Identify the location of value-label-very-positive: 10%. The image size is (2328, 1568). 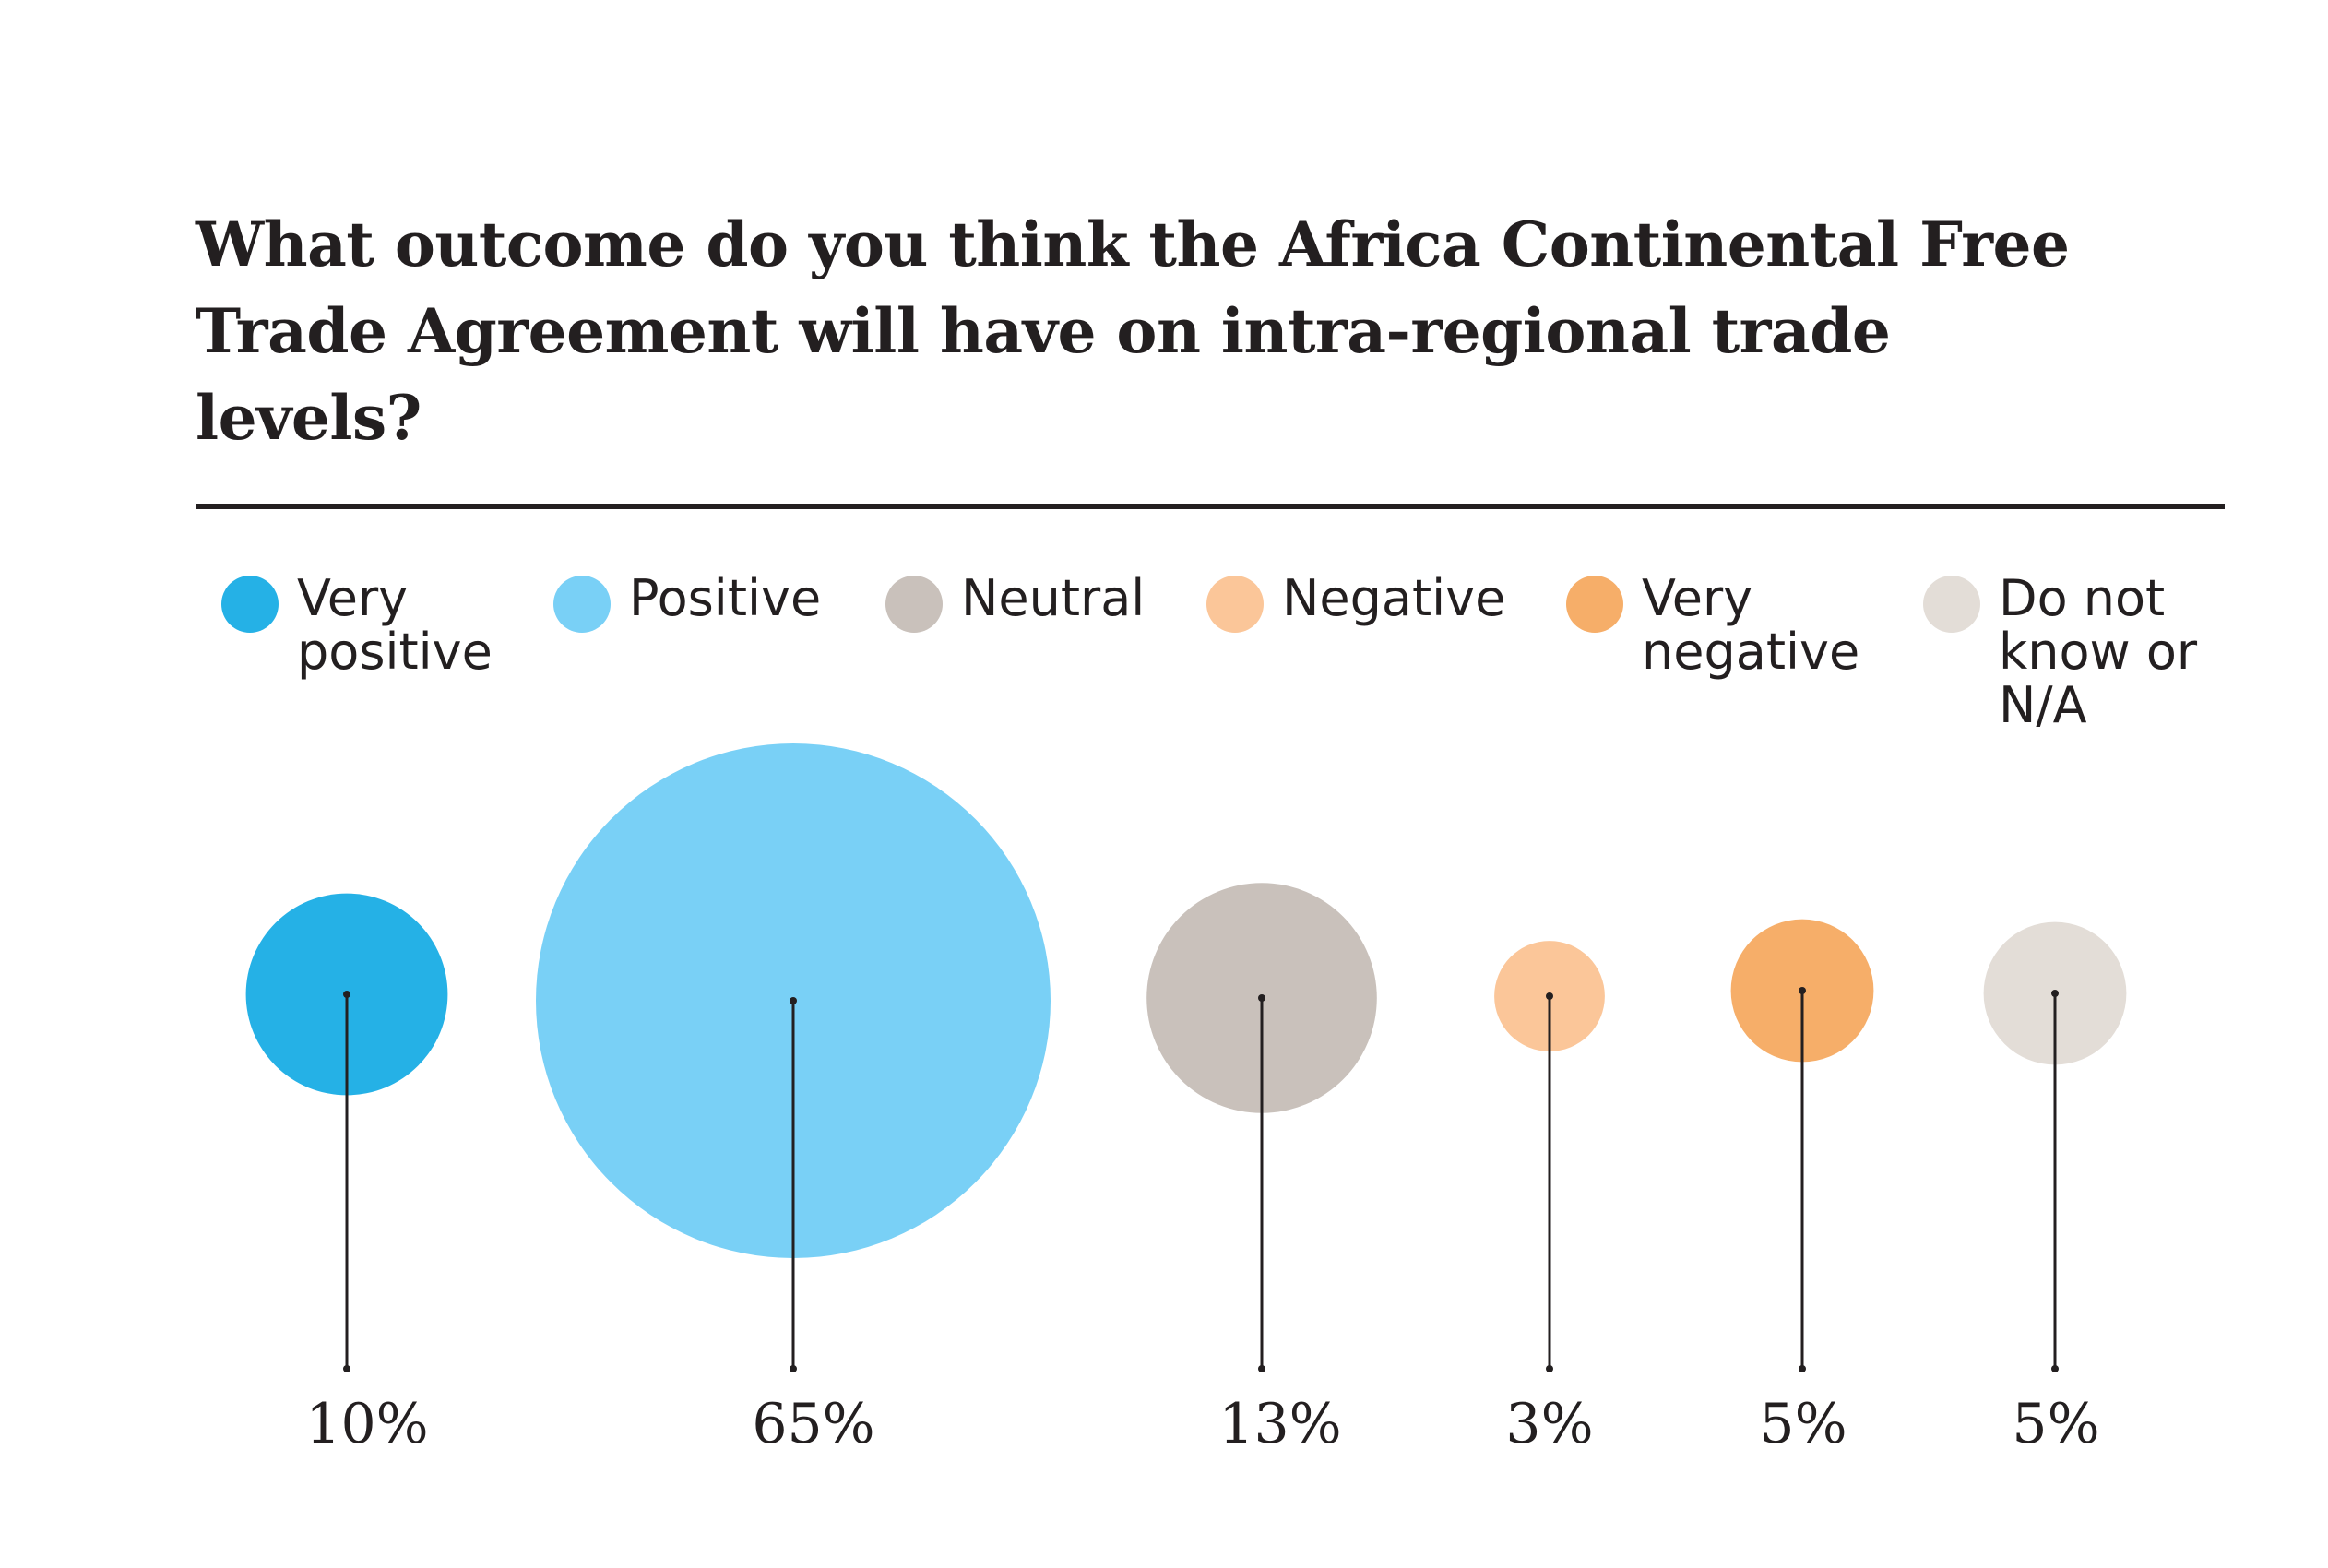
(366, 1424).